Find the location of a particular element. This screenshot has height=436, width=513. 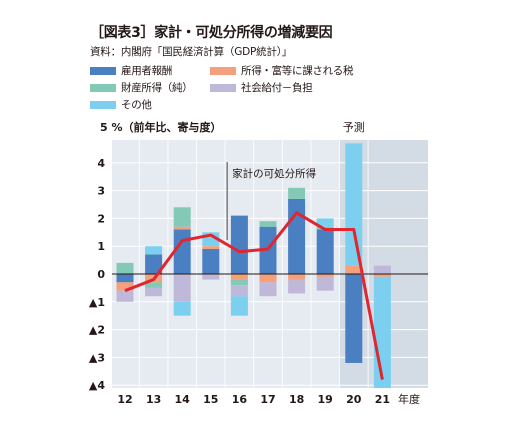

x-tick-label: 21 is located at coordinates (382, 399).